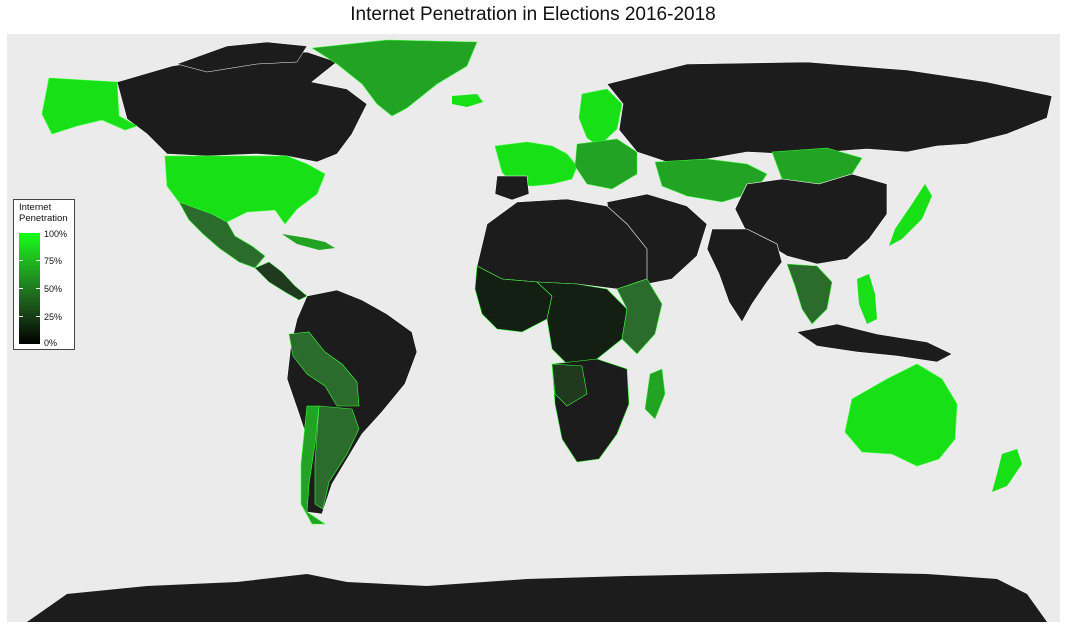 Image resolution: width=1066 pixels, height=630 pixels. I want to click on region-angola, so click(569, 385).